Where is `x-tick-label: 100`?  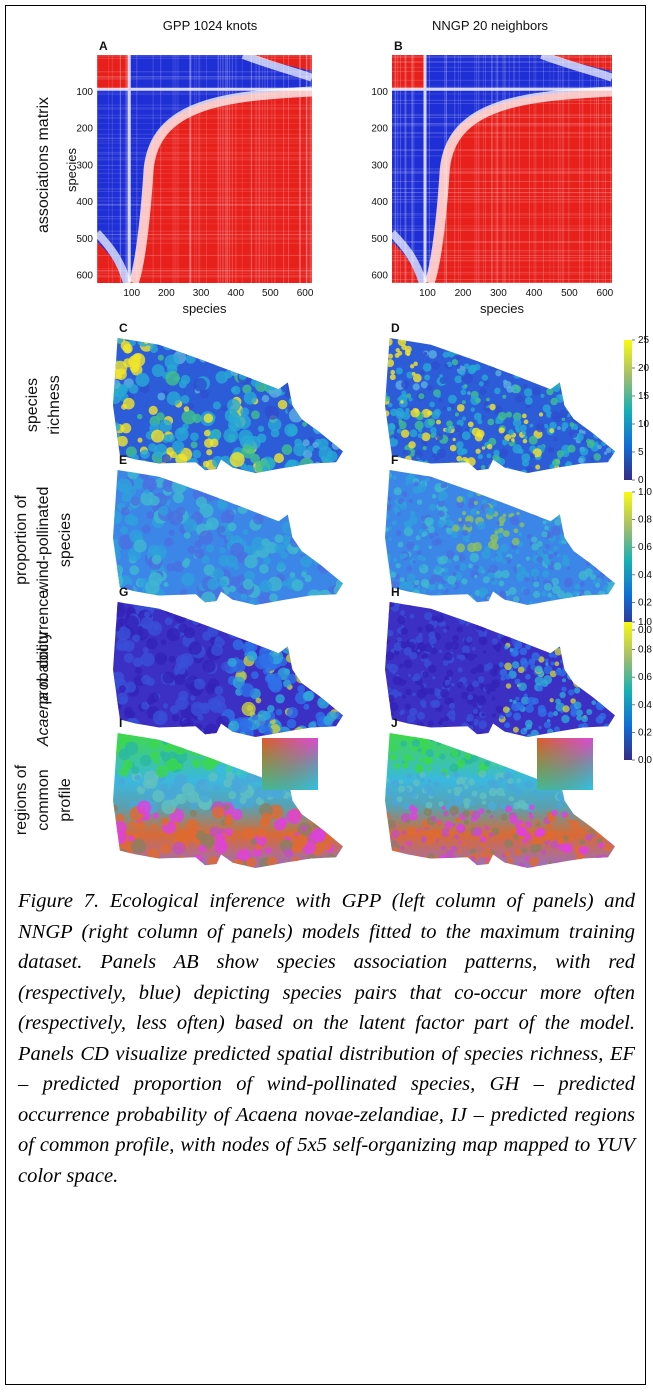 x-tick-label: 100 is located at coordinates (131, 293).